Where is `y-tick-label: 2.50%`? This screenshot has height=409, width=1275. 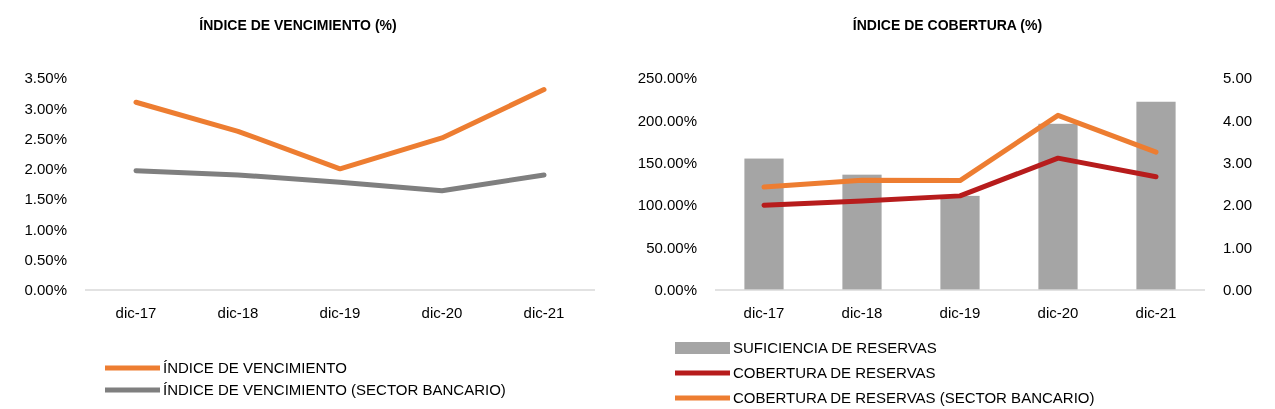
y-tick-label: 2.50% is located at coordinates (45, 138).